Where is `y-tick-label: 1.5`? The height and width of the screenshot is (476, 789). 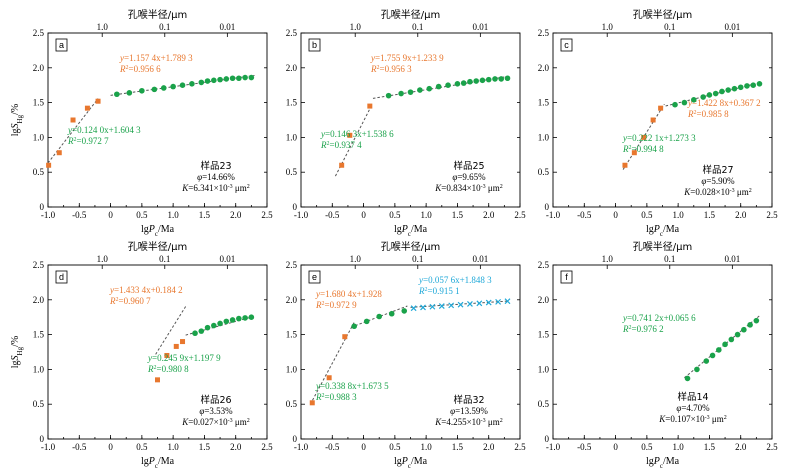 y-tick-label: 1.5 is located at coordinates (544, 103).